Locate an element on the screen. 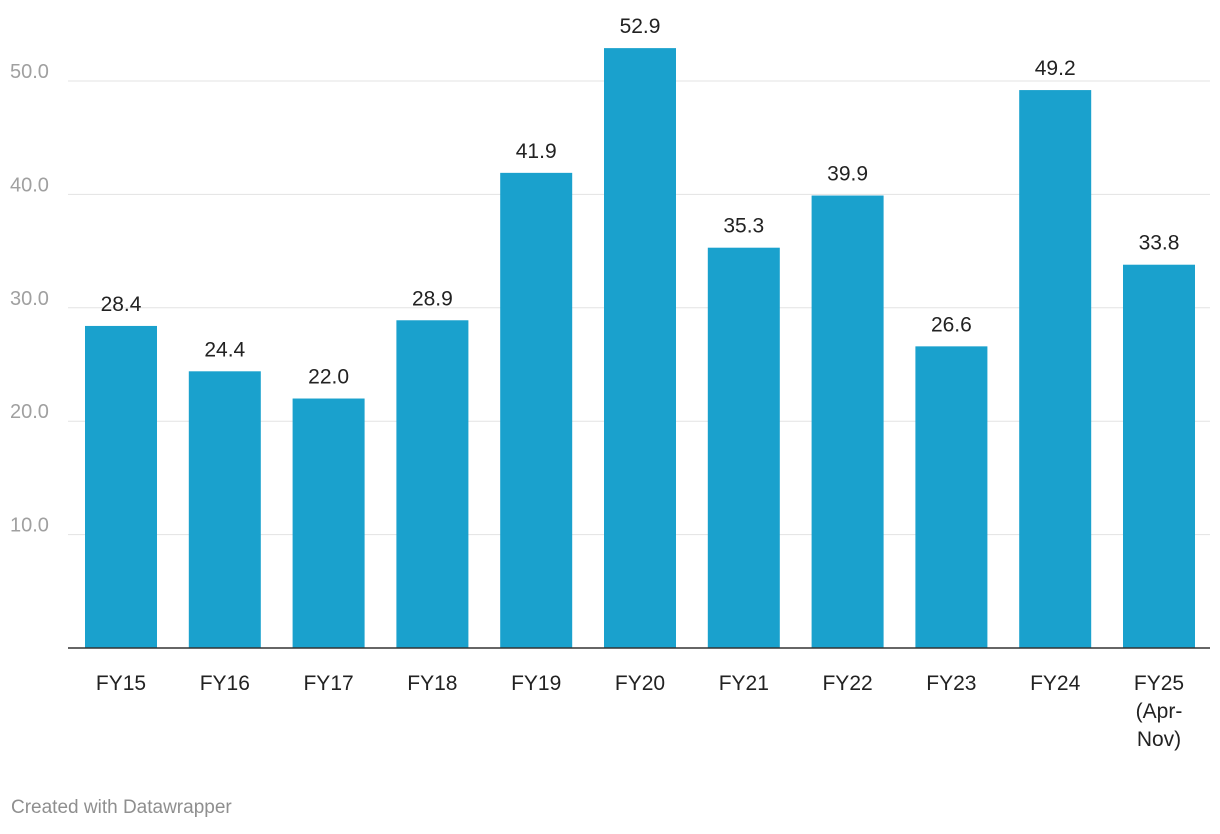  y-tick-label: 50.0 is located at coordinates (29, 72).